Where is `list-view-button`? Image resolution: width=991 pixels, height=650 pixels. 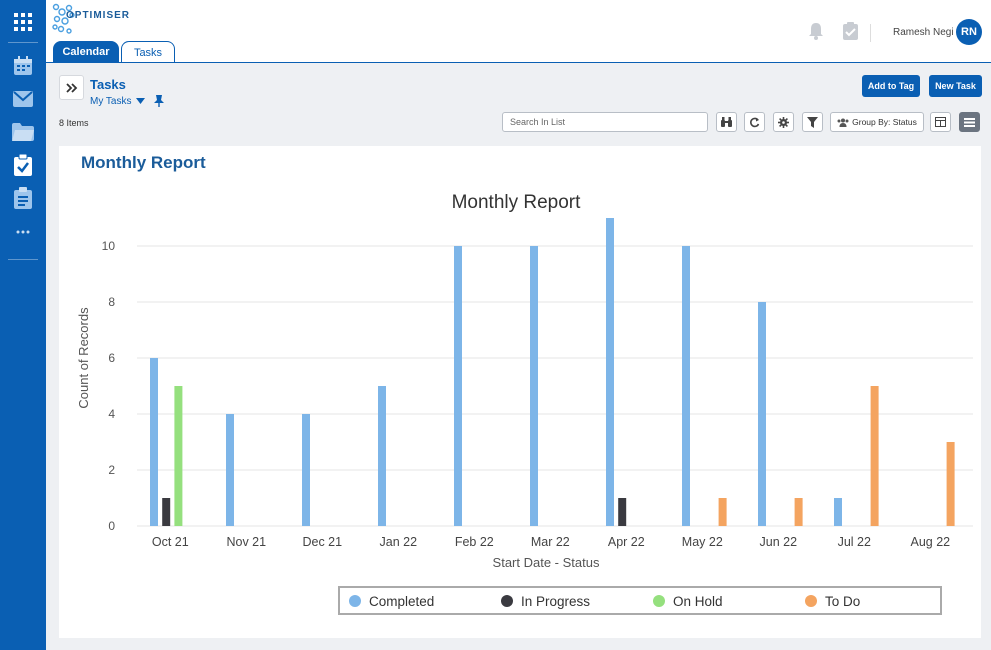 list-view-button is located at coordinates (969, 122).